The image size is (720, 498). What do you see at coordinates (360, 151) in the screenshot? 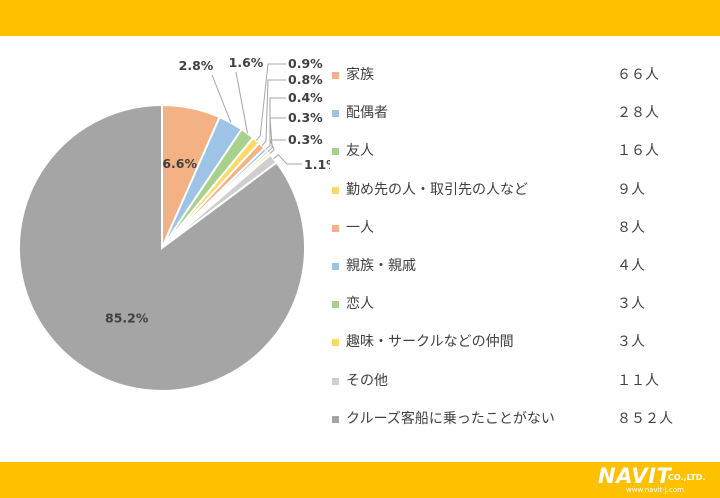
I see `legend-label: 友人` at bounding box center [360, 151].